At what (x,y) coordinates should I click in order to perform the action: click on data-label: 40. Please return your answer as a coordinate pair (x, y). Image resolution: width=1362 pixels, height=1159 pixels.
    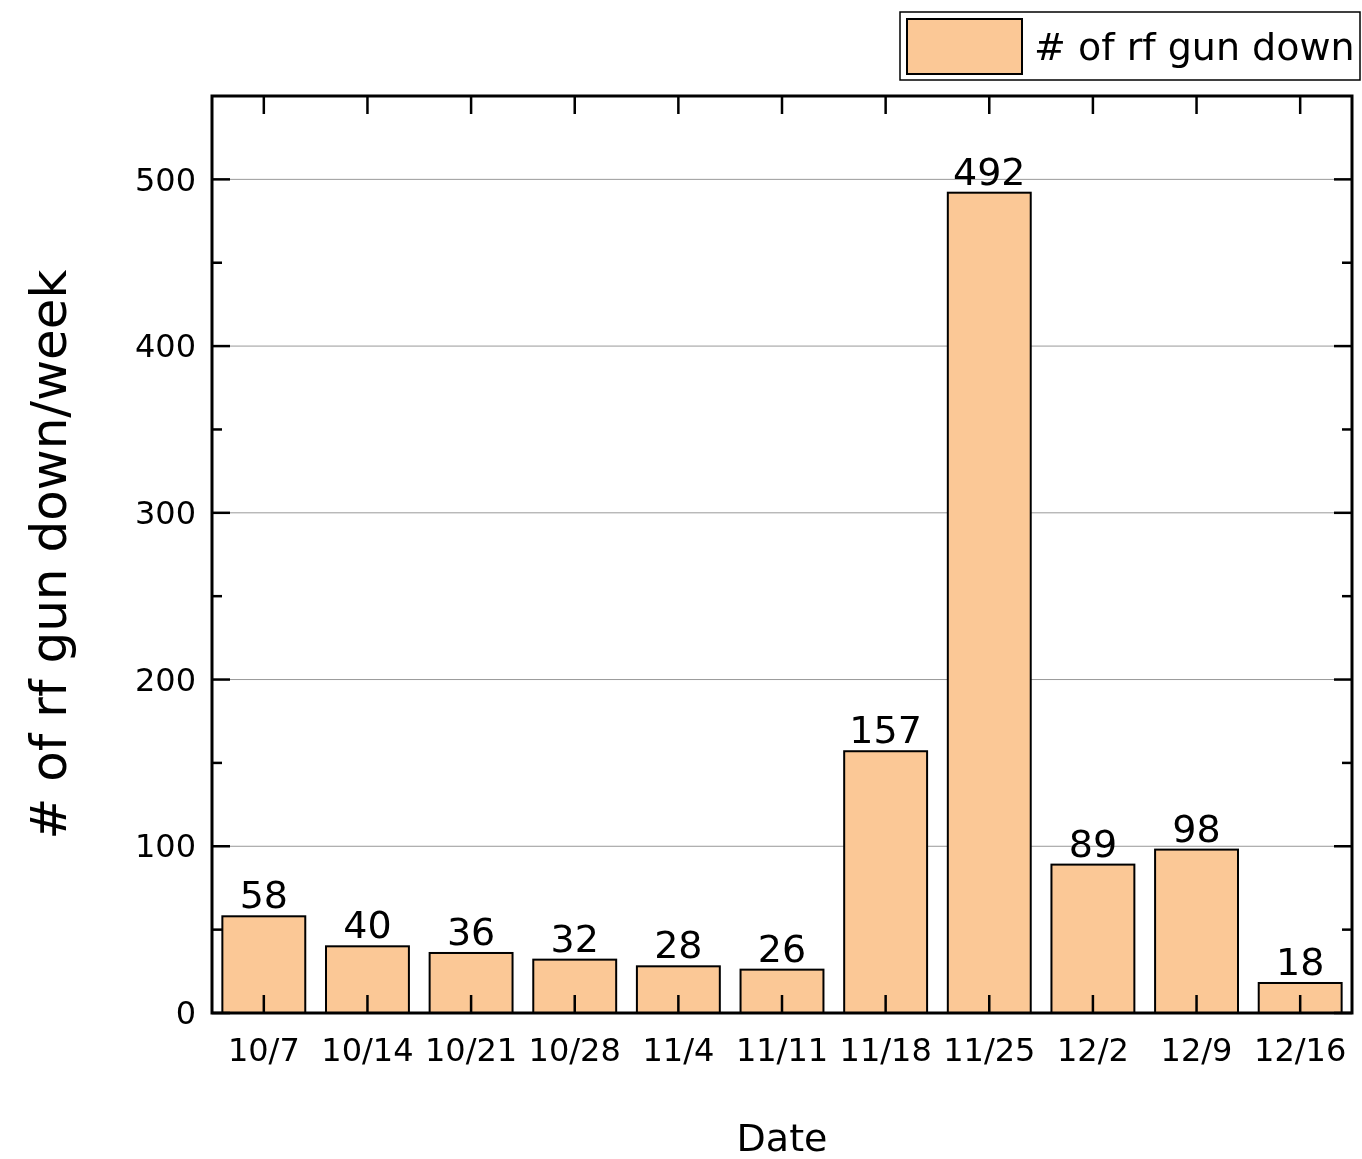
    Looking at the image, I should click on (367, 925).